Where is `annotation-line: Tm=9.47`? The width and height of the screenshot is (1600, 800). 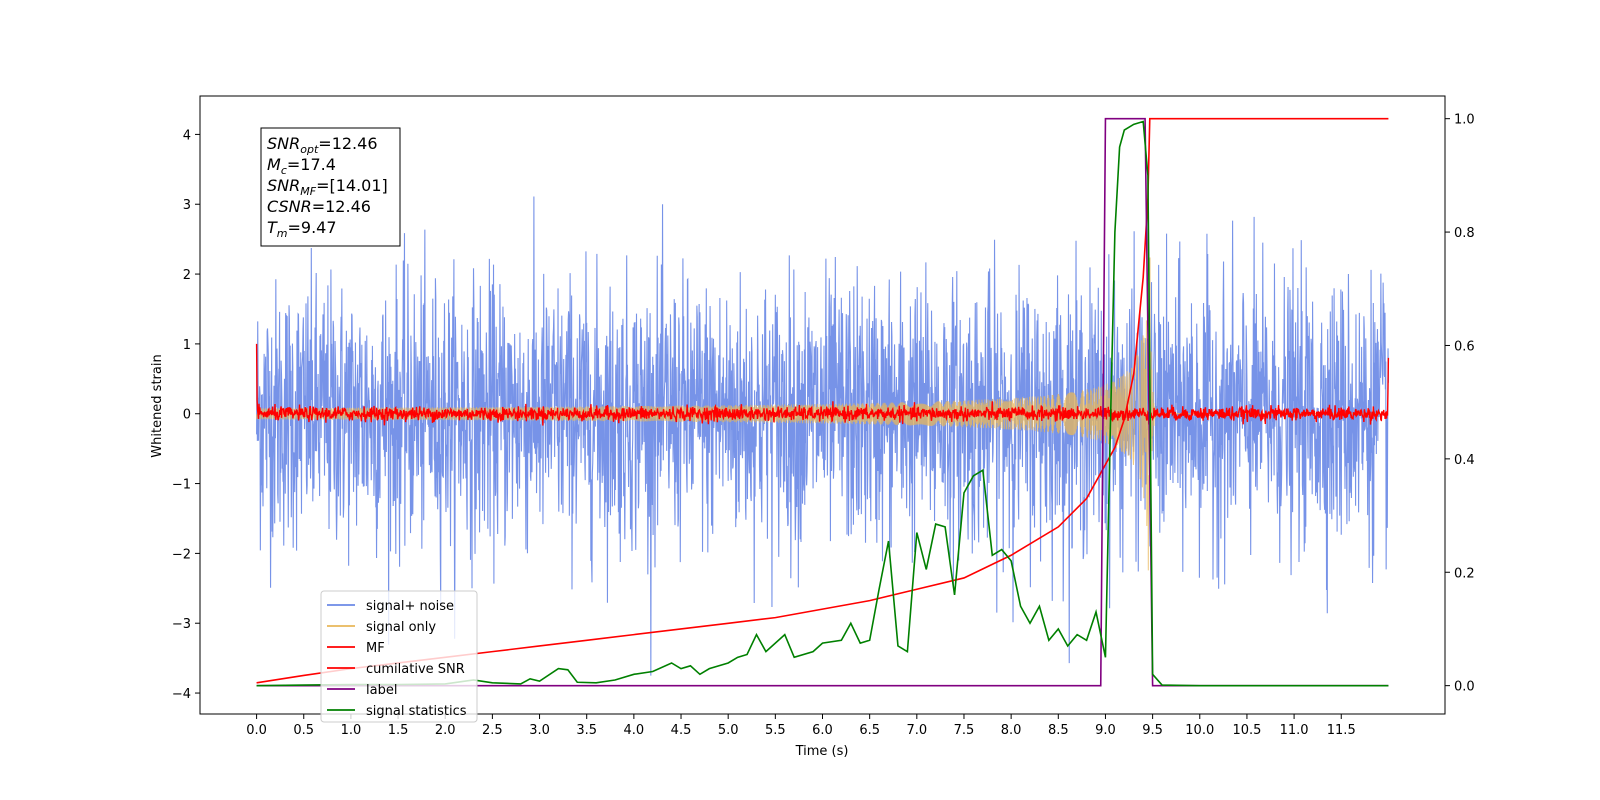
annotation-line: Tm=9.47 is located at coordinates (302, 229).